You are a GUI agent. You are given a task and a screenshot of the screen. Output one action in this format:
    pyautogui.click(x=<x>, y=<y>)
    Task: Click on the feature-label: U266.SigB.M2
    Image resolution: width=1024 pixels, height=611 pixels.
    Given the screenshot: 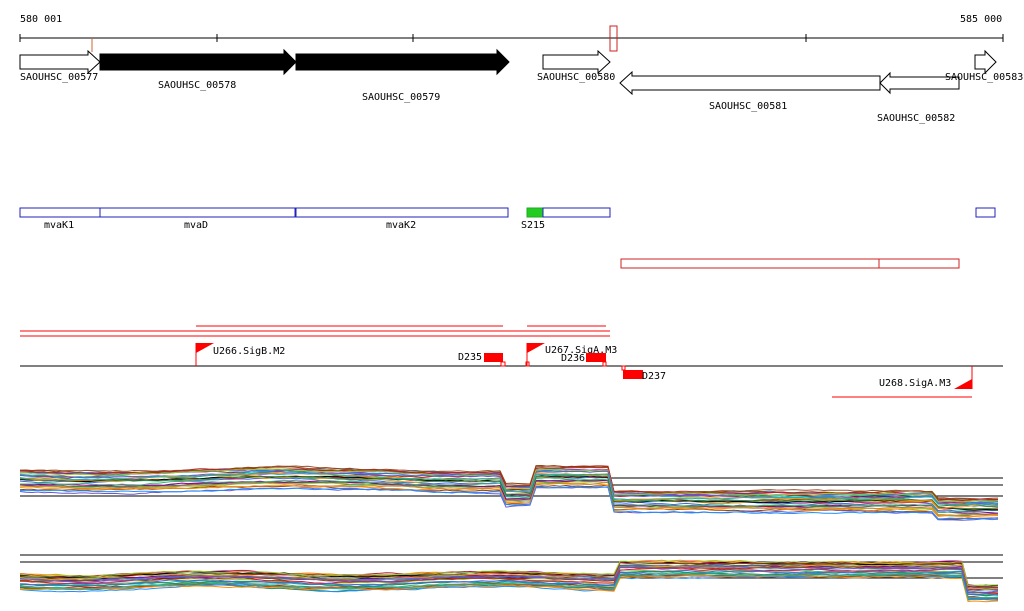 What is the action you would take?
    pyautogui.click(x=249, y=351)
    